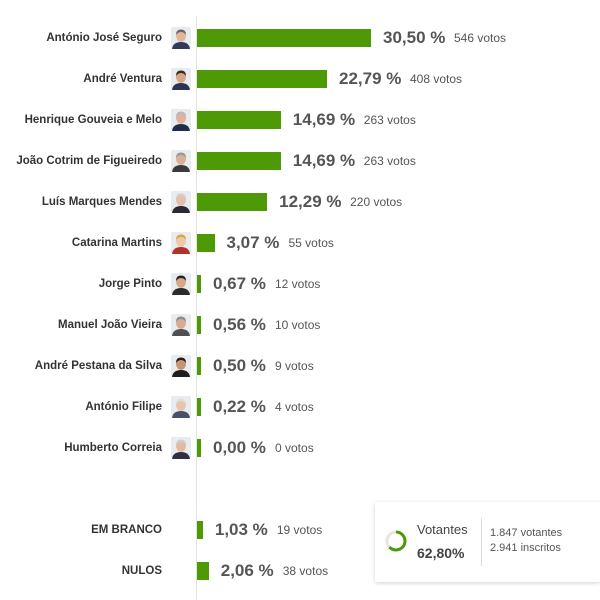 The image size is (600, 600). Describe the element at coordinates (89, 161) in the screenshot. I see `candidate-name: João Cotrim de Figueiredo` at that location.